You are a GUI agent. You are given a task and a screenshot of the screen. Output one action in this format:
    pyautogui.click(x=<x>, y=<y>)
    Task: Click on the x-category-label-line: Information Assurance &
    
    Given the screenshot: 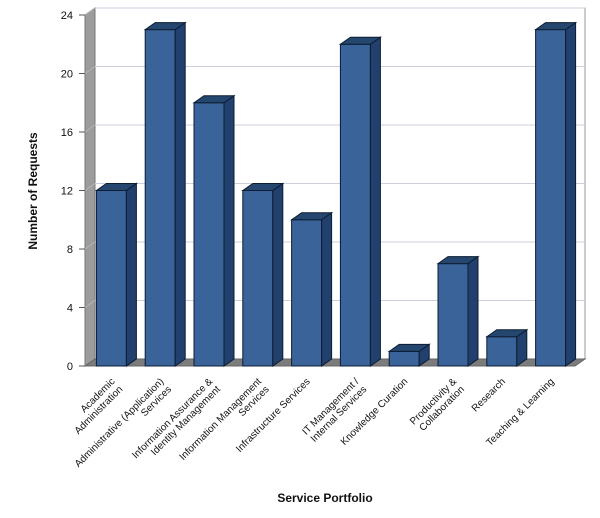 What is the action you would take?
    pyautogui.click(x=172, y=418)
    